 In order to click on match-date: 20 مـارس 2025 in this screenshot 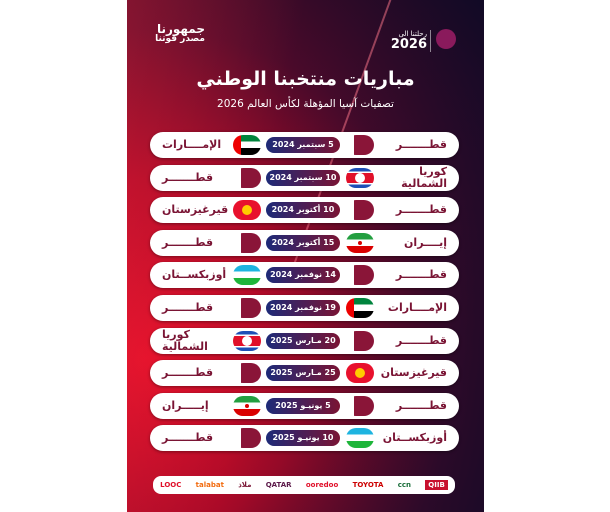, I will do `click(303, 340)`.